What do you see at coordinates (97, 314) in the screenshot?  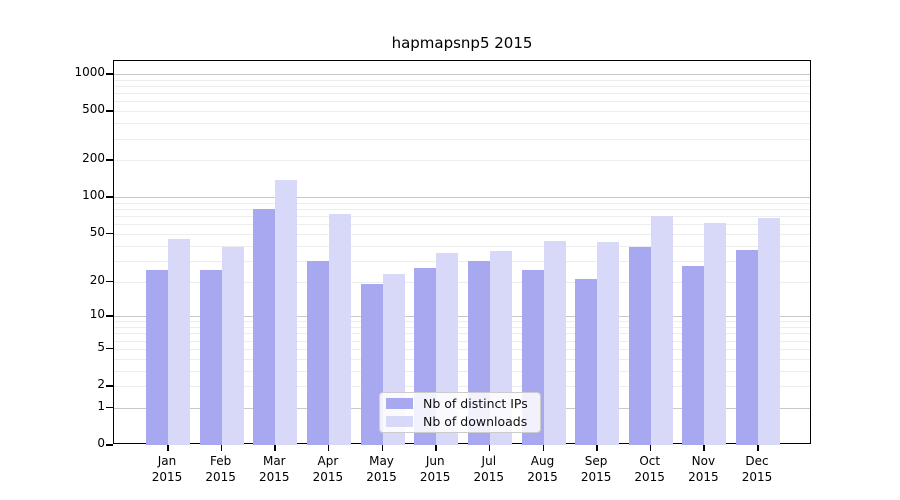 I see `y-tick-label: 10` at bounding box center [97, 314].